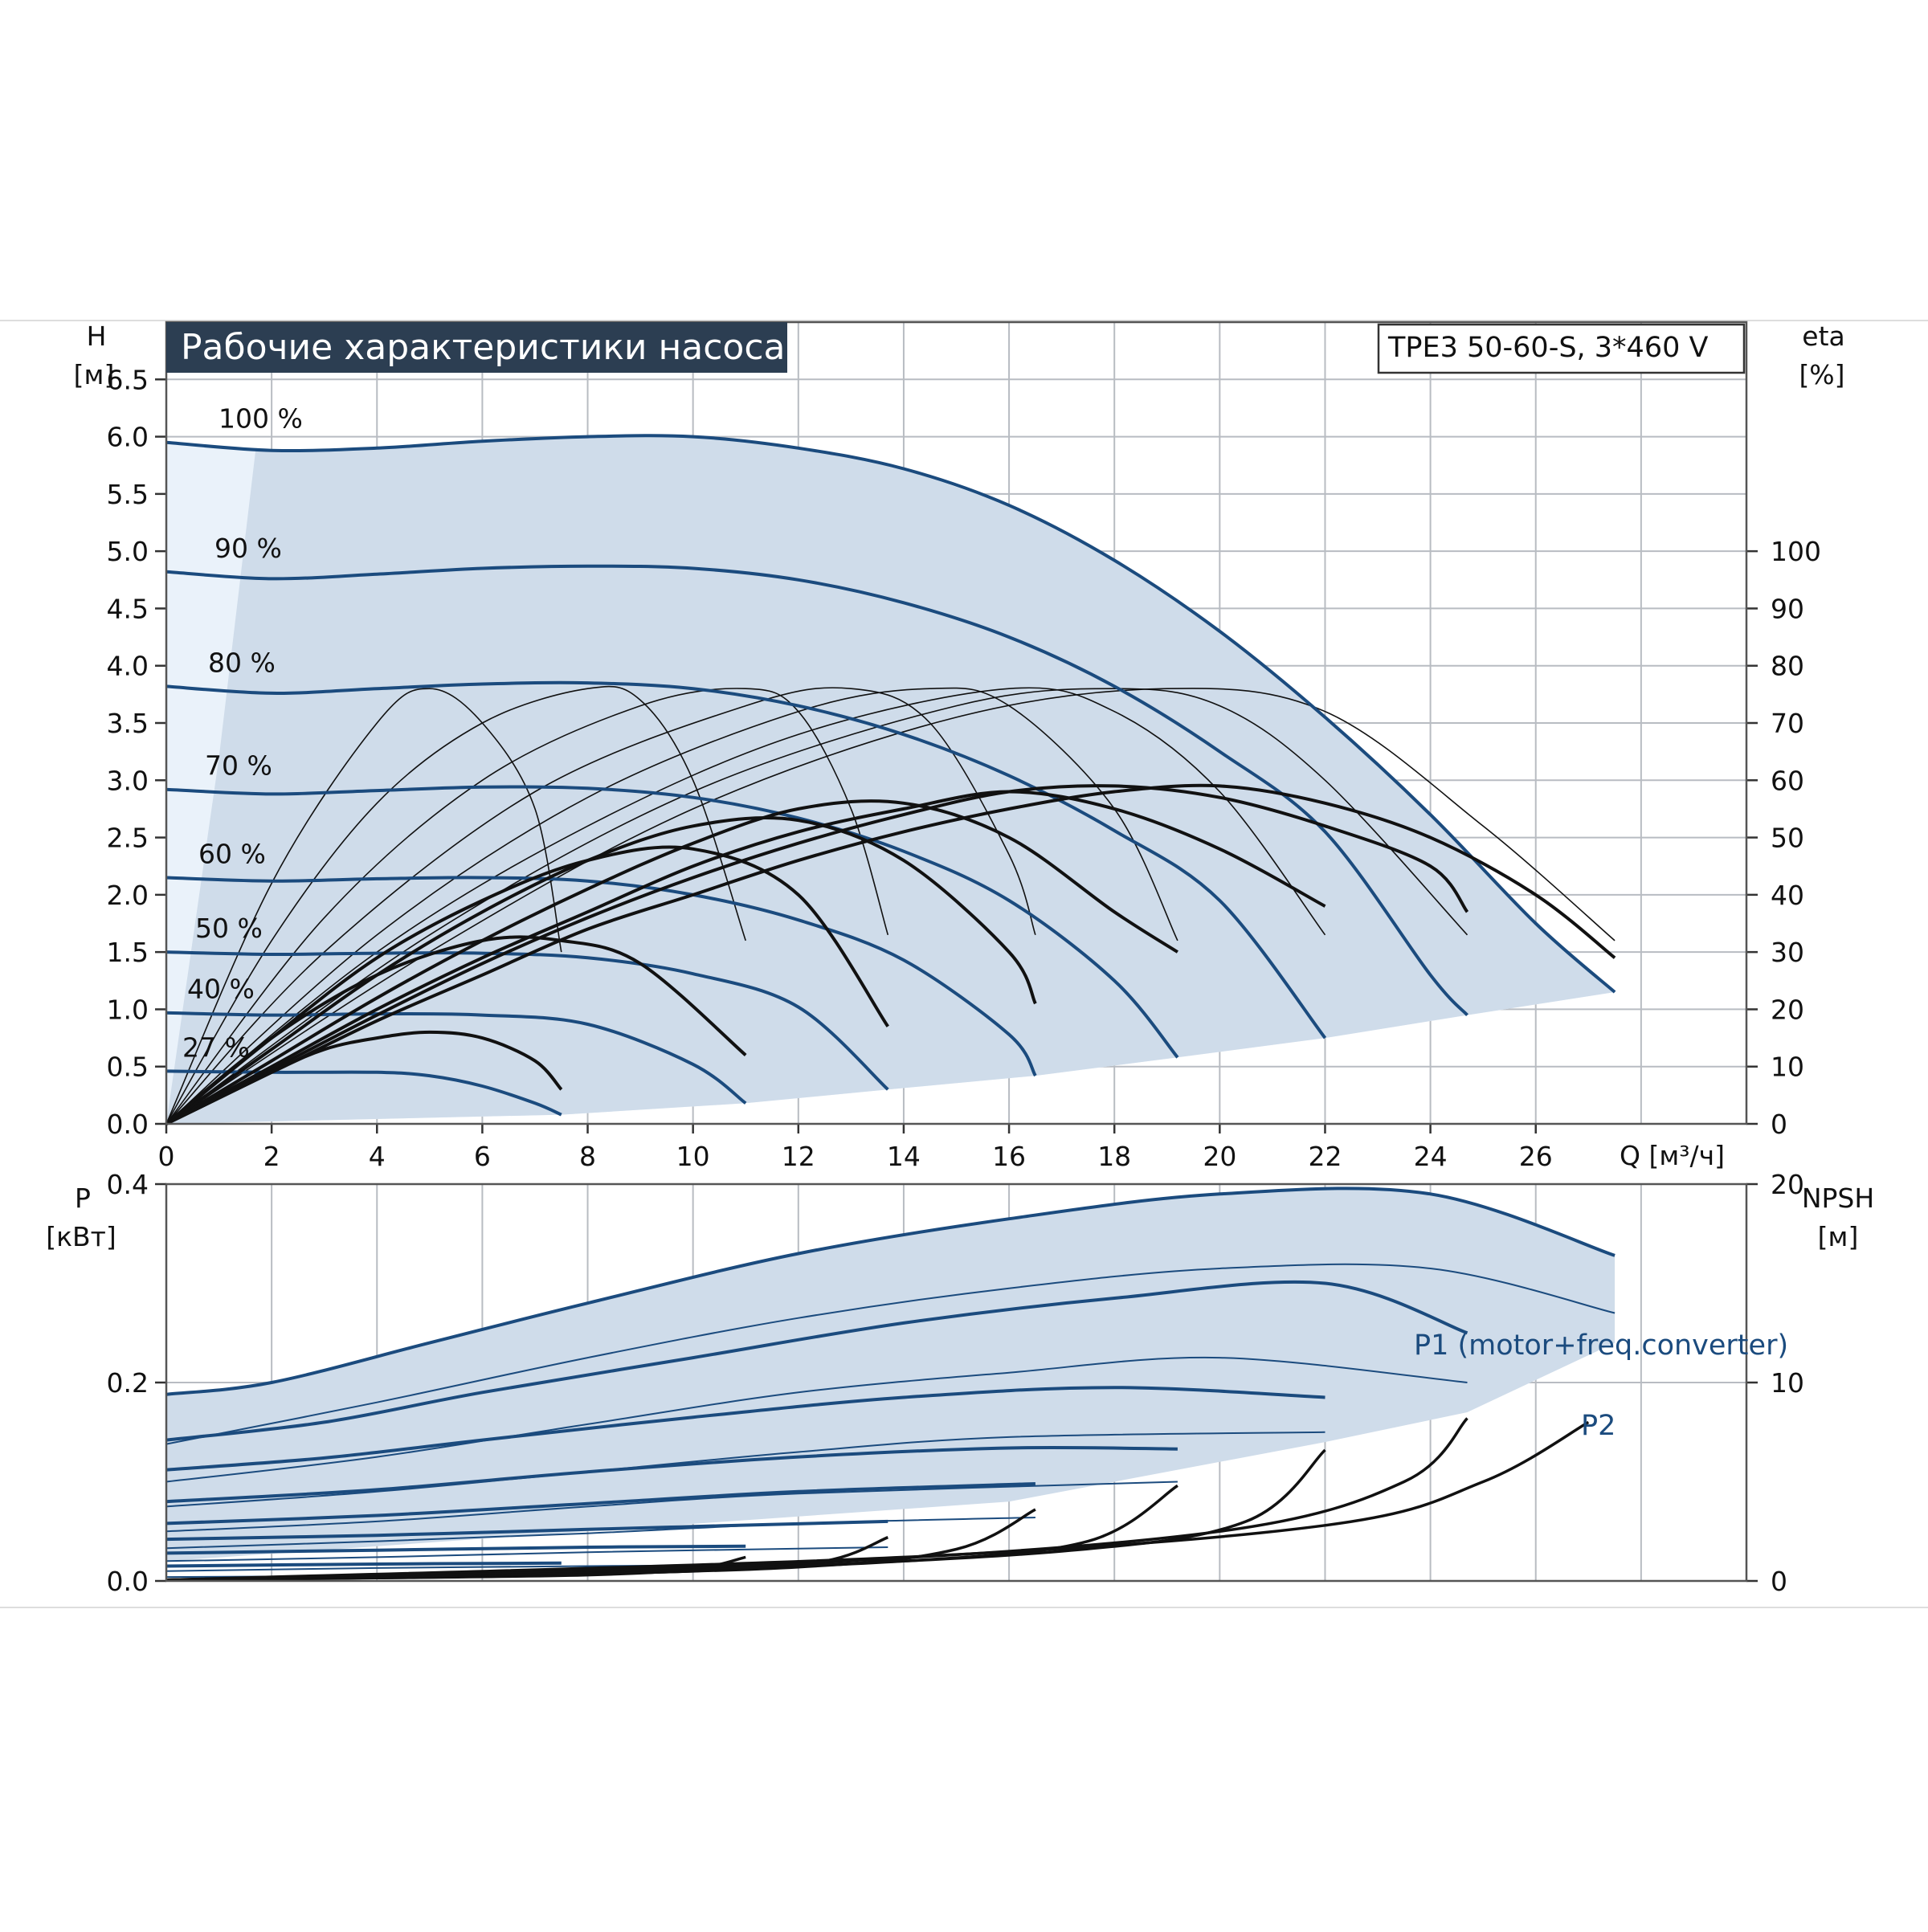 The height and width of the screenshot is (1932, 1928). What do you see at coordinates (1788, 1383) in the screenshot?
I see `npsh-tick-label: 10` at bounding box center [1788, 1383].